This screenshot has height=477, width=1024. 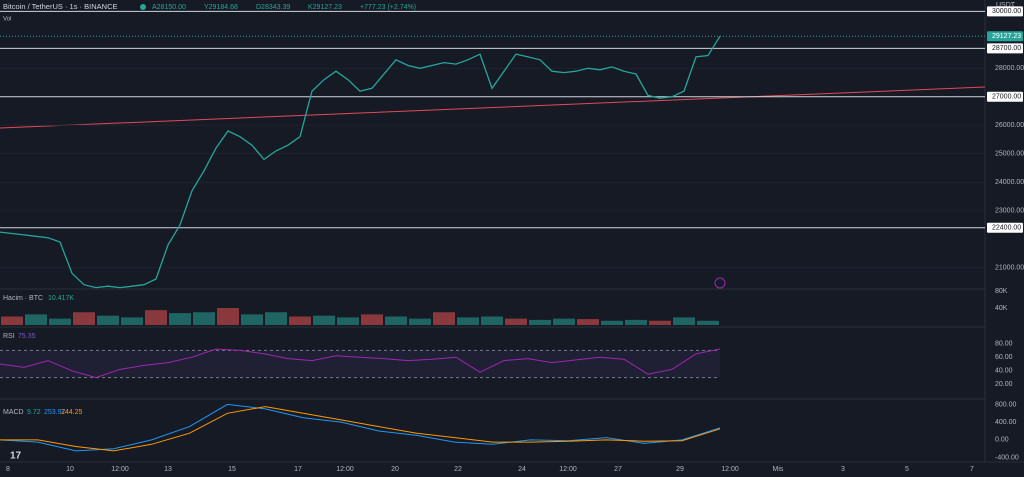 What do you see at coordinates (1004, 384) in the screenshot?
I see `rsi-tick-label: 20.00` at bounding box center [1004, 384].